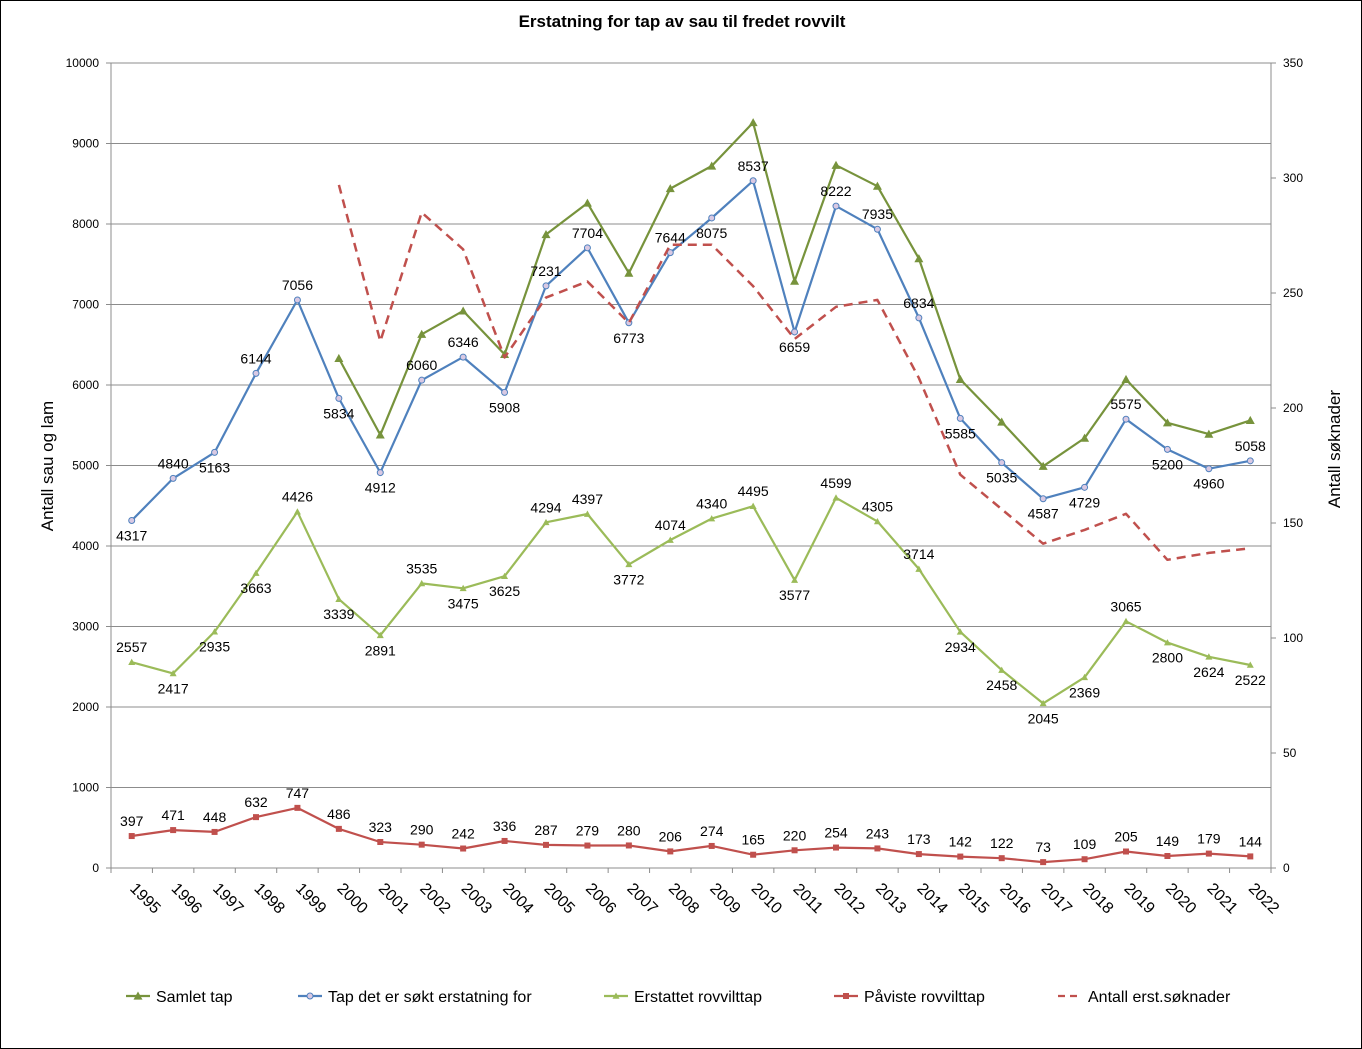  What do you see at coordinates (628, 338) in the screenshot?
I see `data-label: 6773` at bounding box center [628, 338].